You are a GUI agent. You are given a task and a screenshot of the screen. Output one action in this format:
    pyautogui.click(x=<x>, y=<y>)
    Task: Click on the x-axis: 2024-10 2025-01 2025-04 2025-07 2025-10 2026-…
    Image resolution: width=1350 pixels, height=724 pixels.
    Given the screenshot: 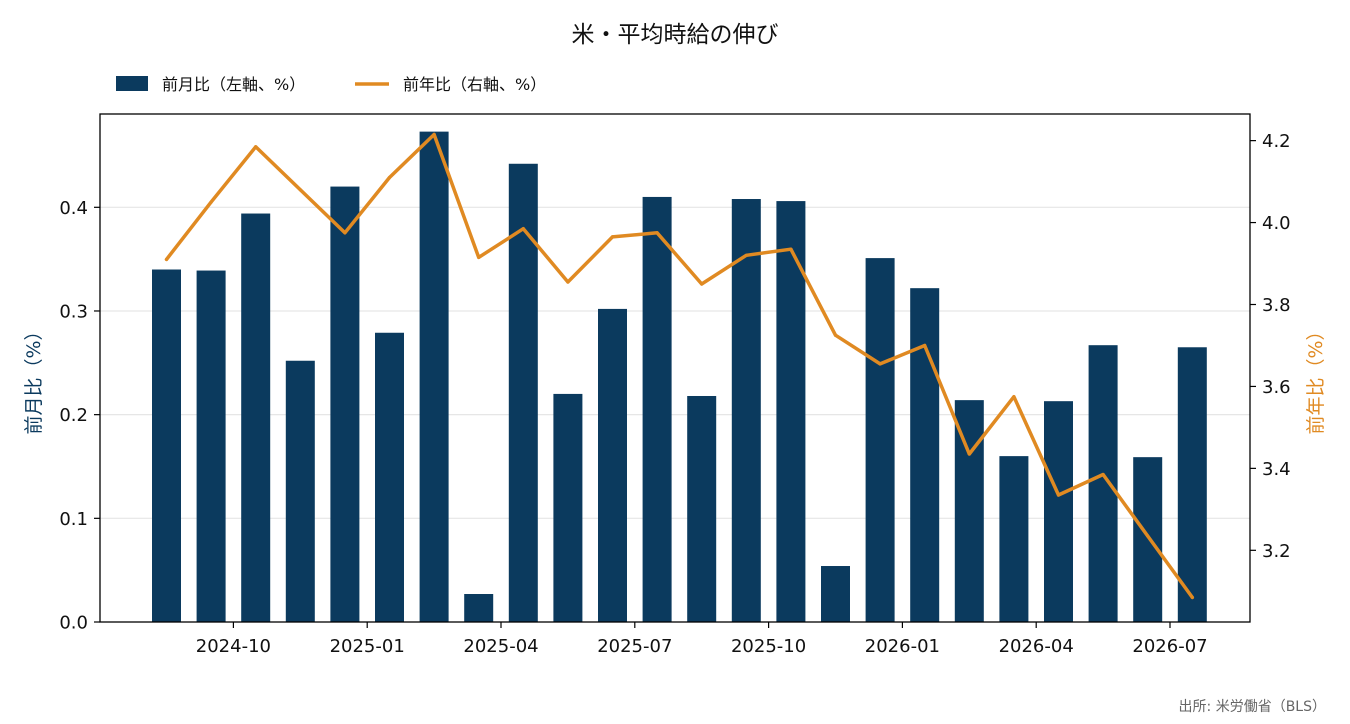 What is the action you would take?
    pyautogui.click(x=702, y=639)
    